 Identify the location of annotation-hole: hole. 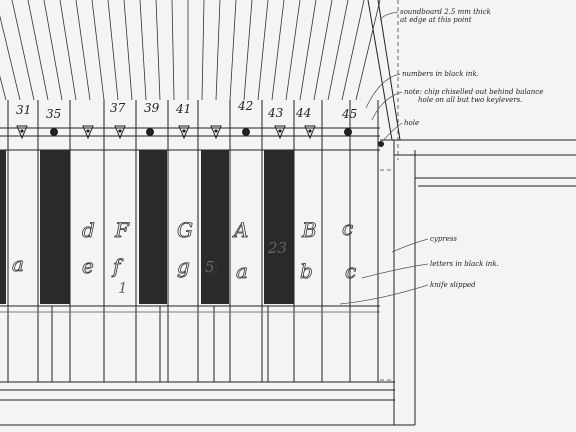
(411, 123).